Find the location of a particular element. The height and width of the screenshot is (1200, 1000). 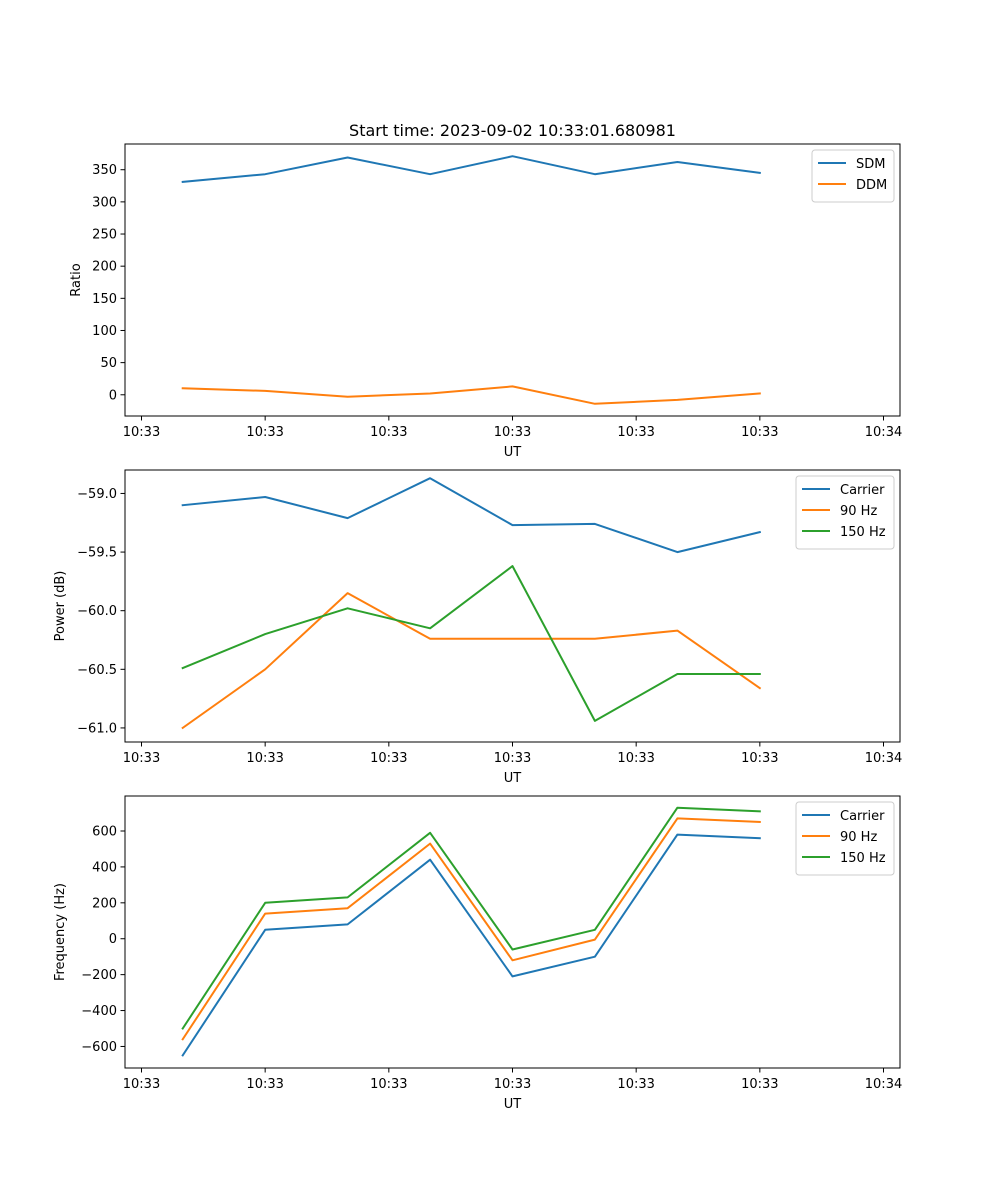

y-tick-label: 150 is located at coordinates (104, 299).